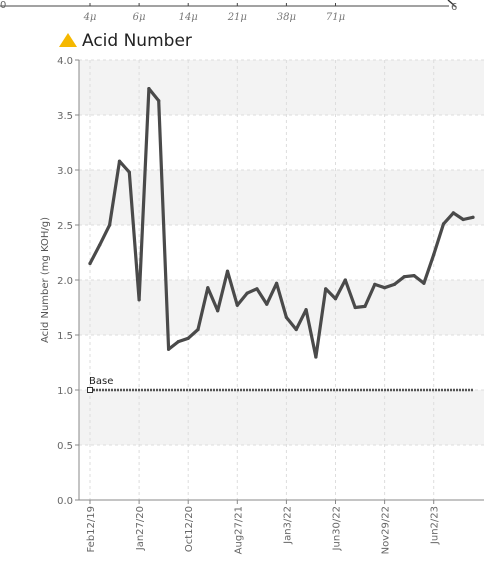 The height and width of the screenshot is (563, 500). Describe the element at coordinates (68, 40) in the screenshot. I see `warning-triangle-icon` at that location.